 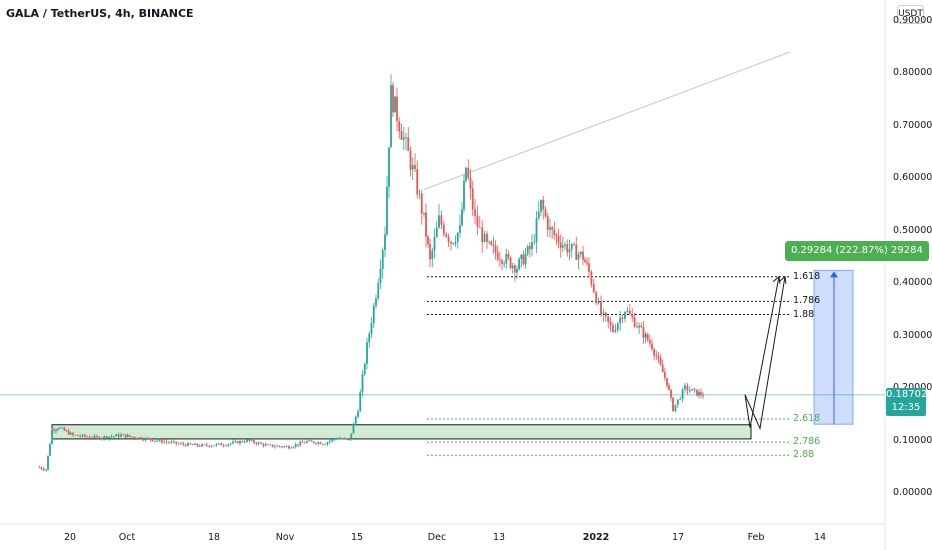 What do you see at coordinates (214, 537) in the screenshot?
I see `time-tick-label: 18` at bounding box center [214, 537].